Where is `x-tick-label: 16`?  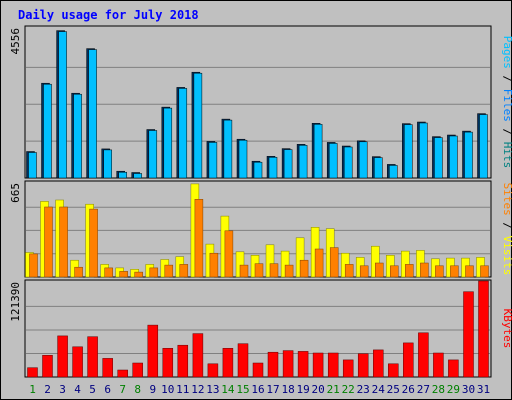 x-tick-label: 16 is located at coordinates (257, 389).